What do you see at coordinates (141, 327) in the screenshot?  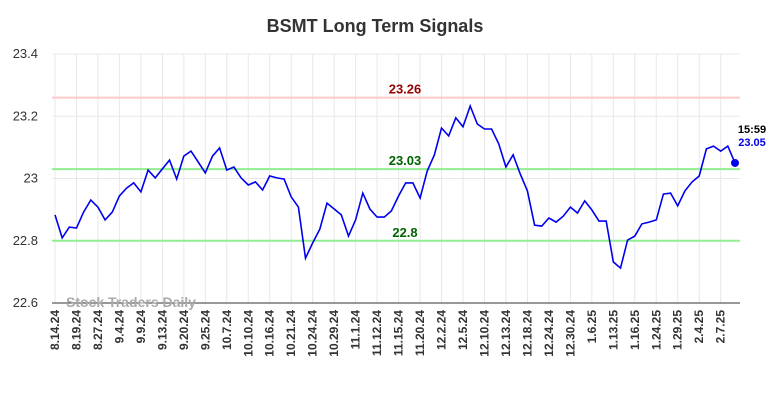 I see `x-tick-label: 9.9.24` at bounding box center [141, 327].